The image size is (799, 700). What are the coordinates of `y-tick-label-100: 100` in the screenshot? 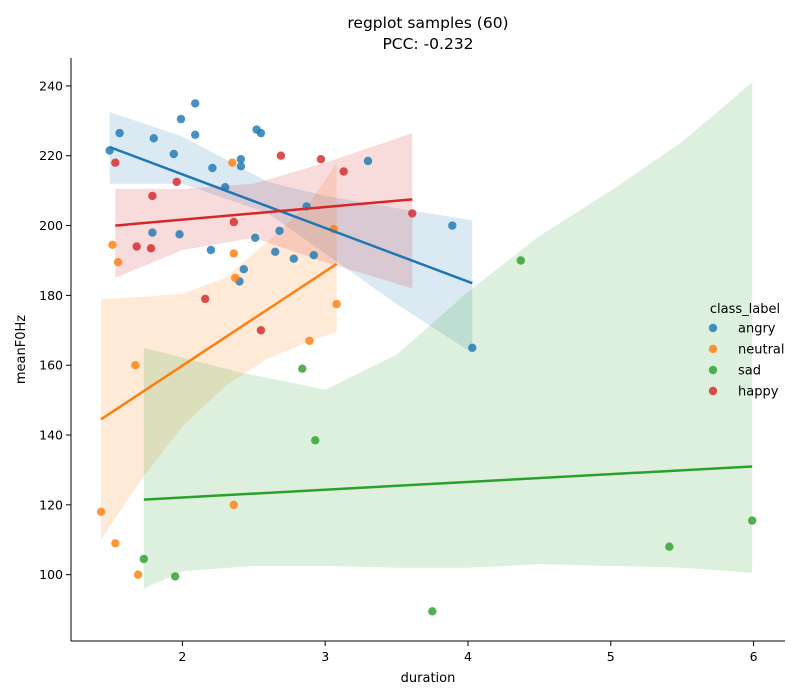 It's located at (51, 574).